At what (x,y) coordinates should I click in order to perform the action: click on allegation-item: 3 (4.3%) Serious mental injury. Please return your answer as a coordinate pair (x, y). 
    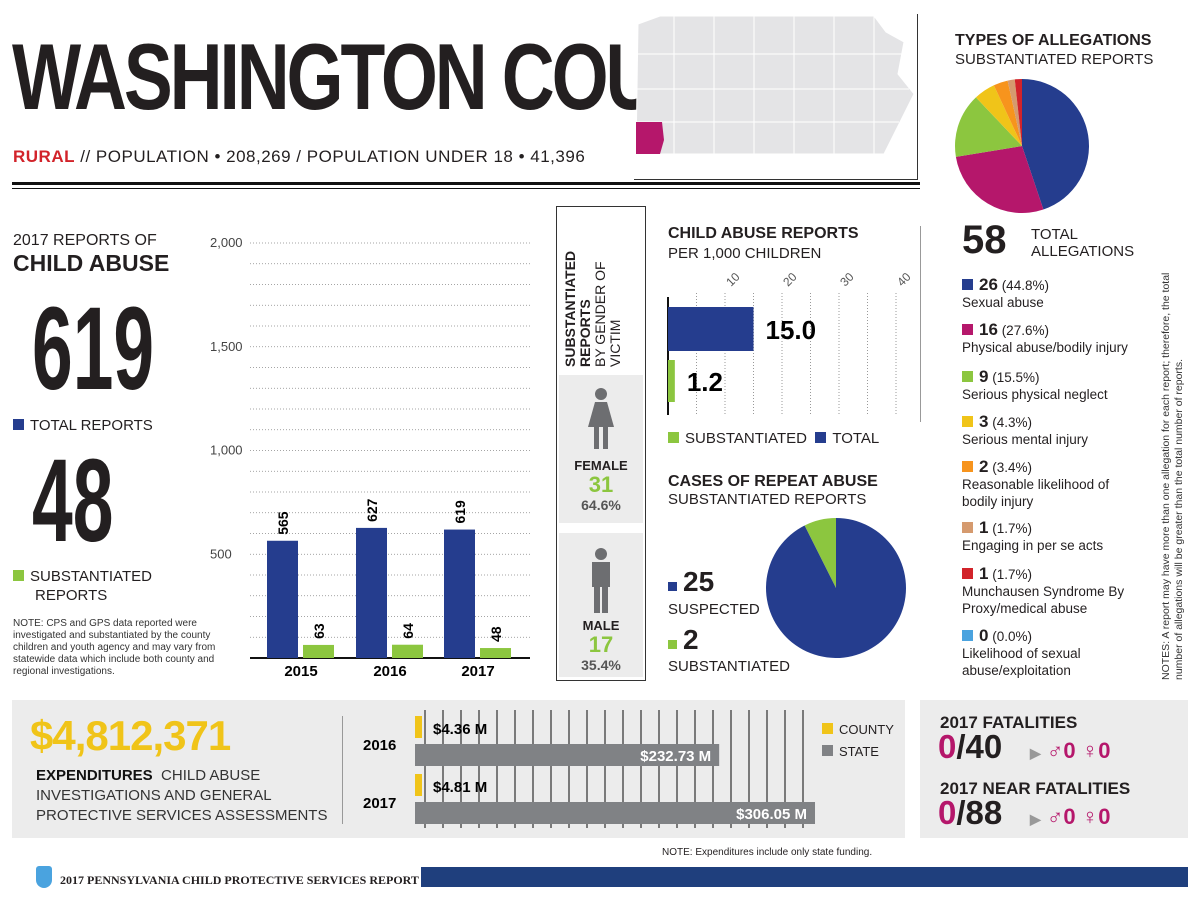
    Looking at the image, I should click on (1052, 430).